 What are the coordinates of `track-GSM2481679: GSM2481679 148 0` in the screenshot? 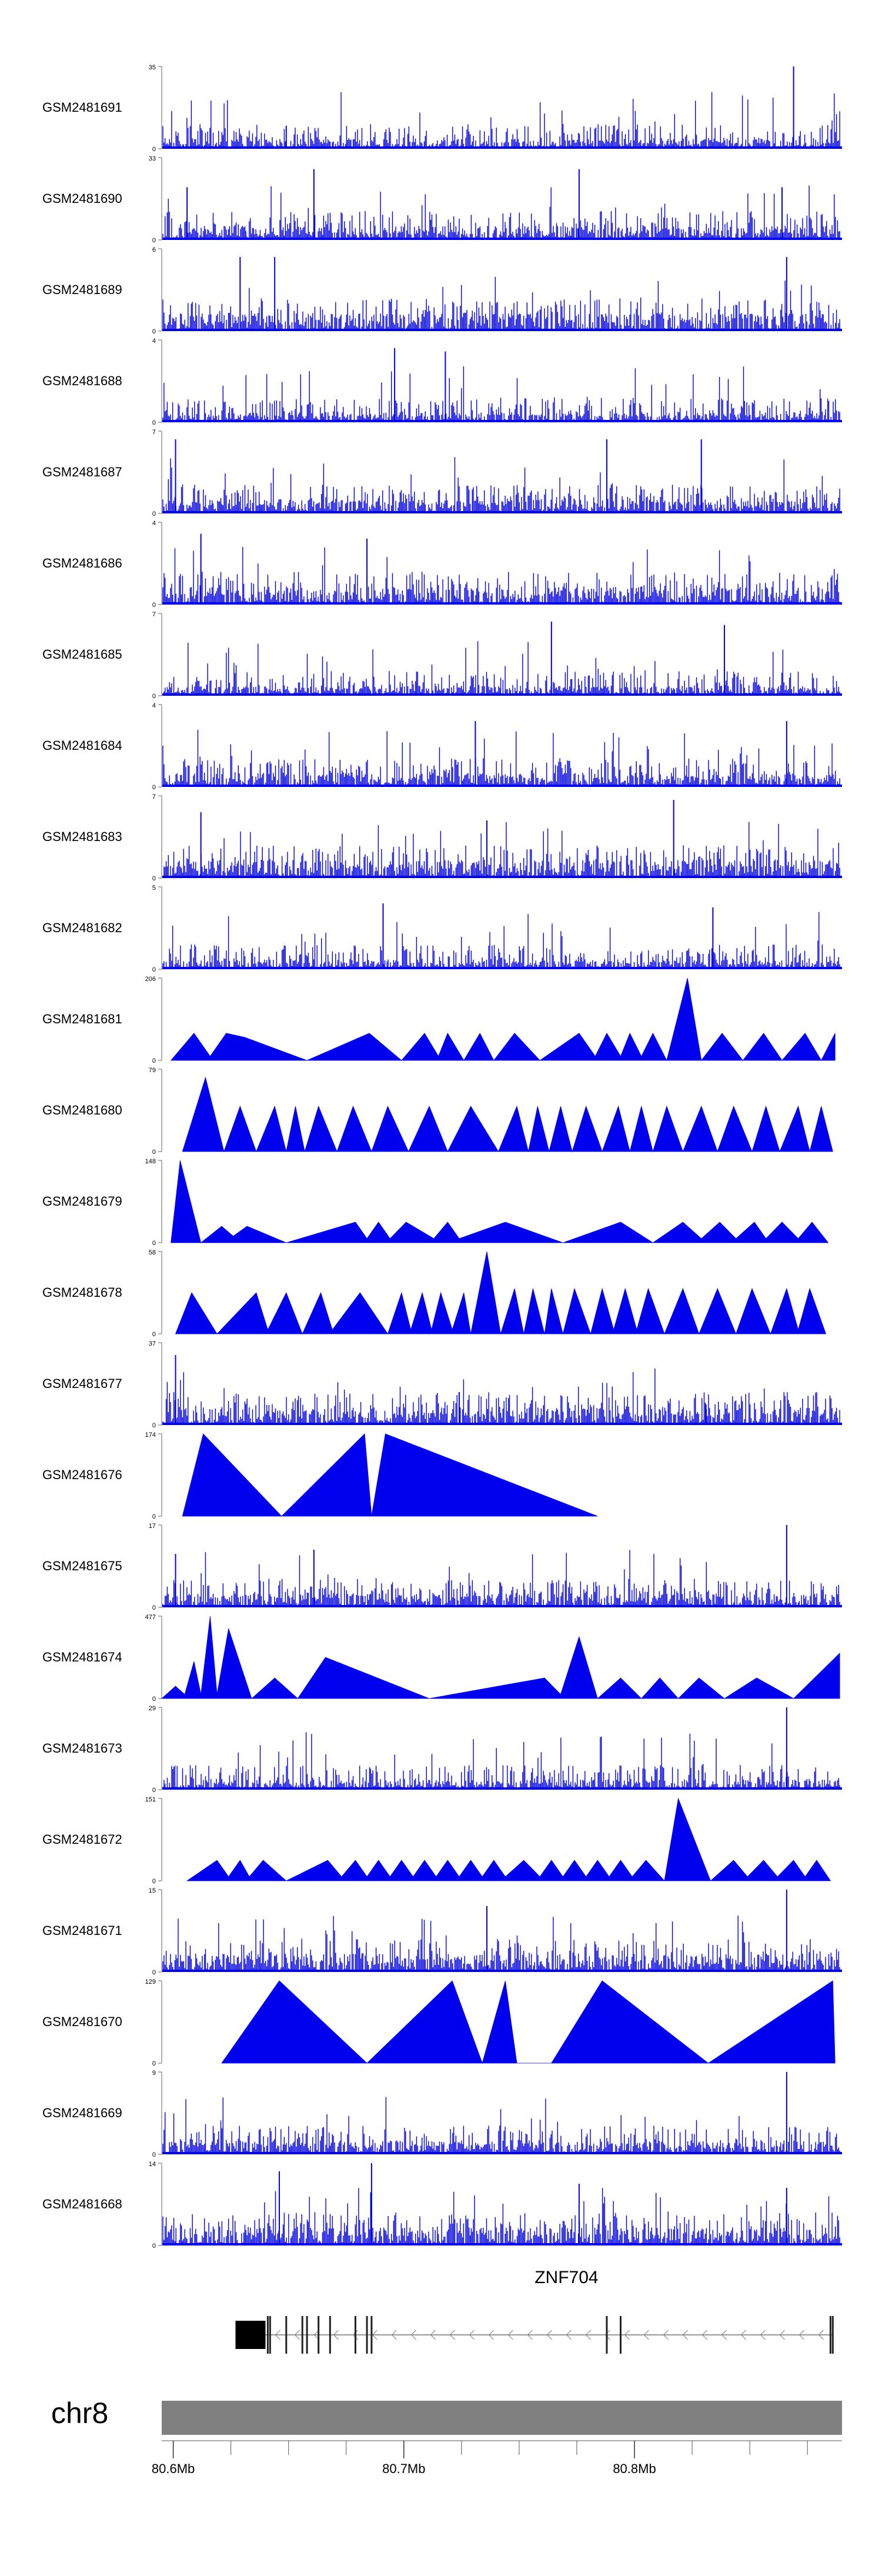 It's located at (435, 1202).